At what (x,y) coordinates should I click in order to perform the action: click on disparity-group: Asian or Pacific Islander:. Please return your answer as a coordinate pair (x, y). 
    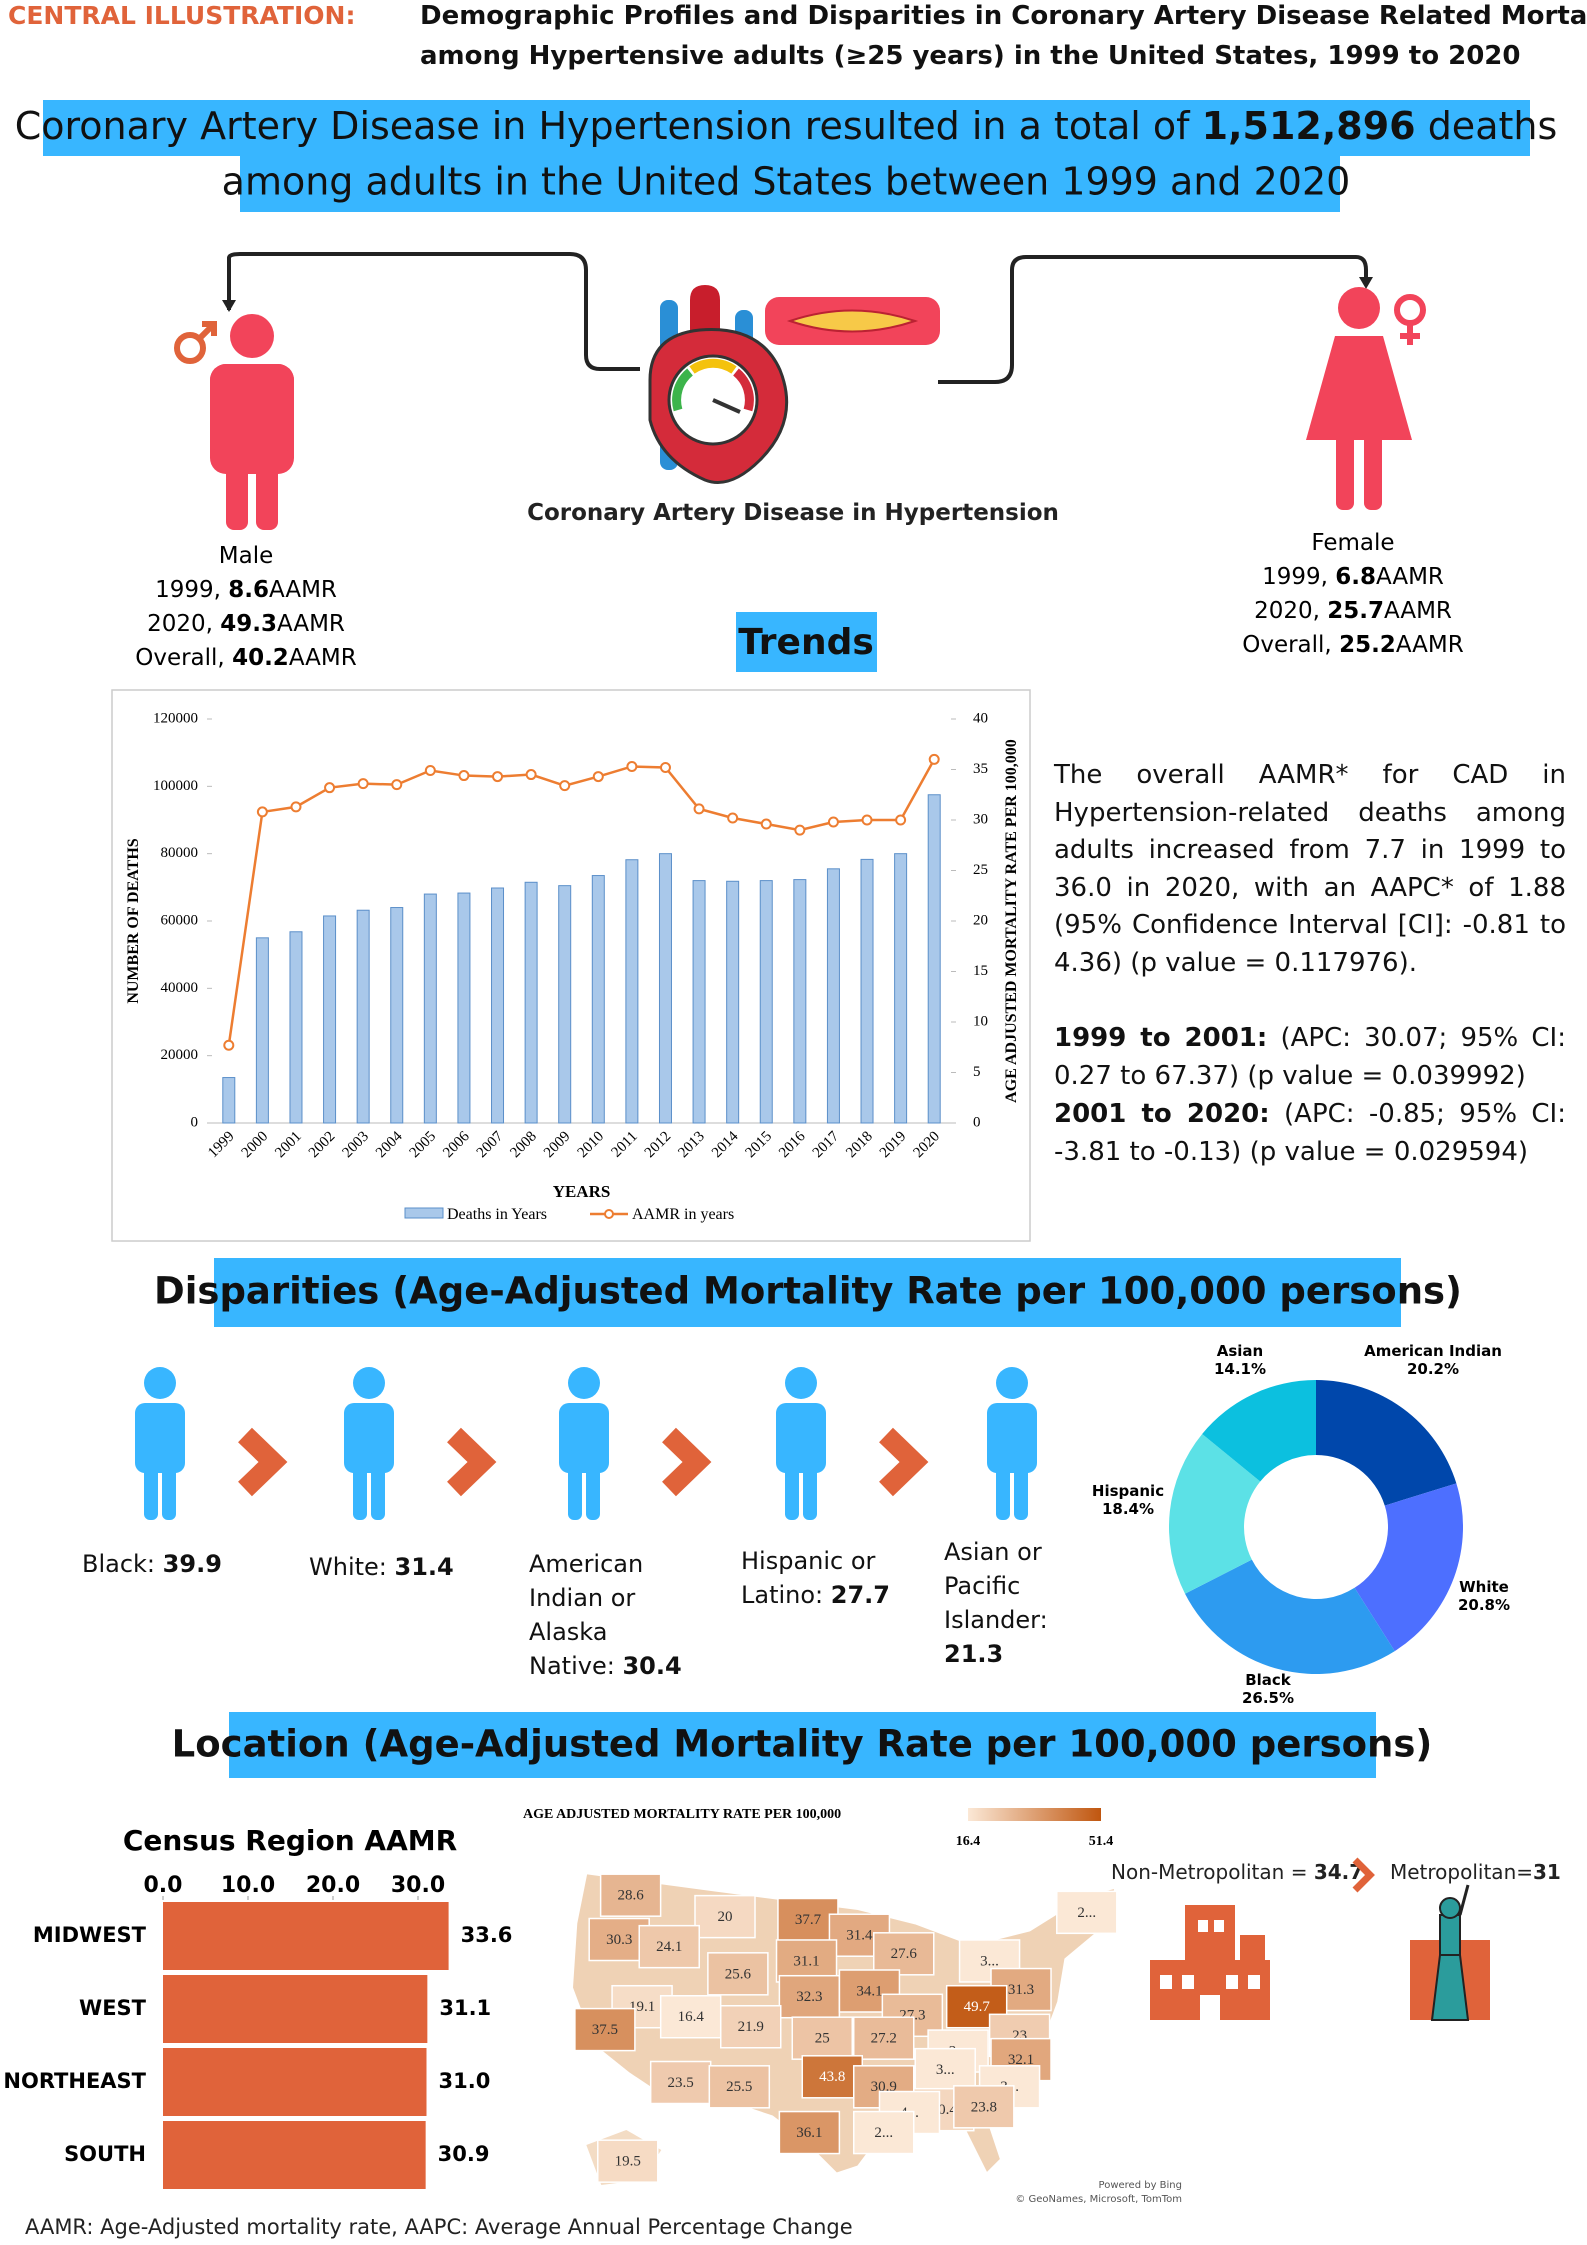
    Looking at the image, I should click on (996, 1586).